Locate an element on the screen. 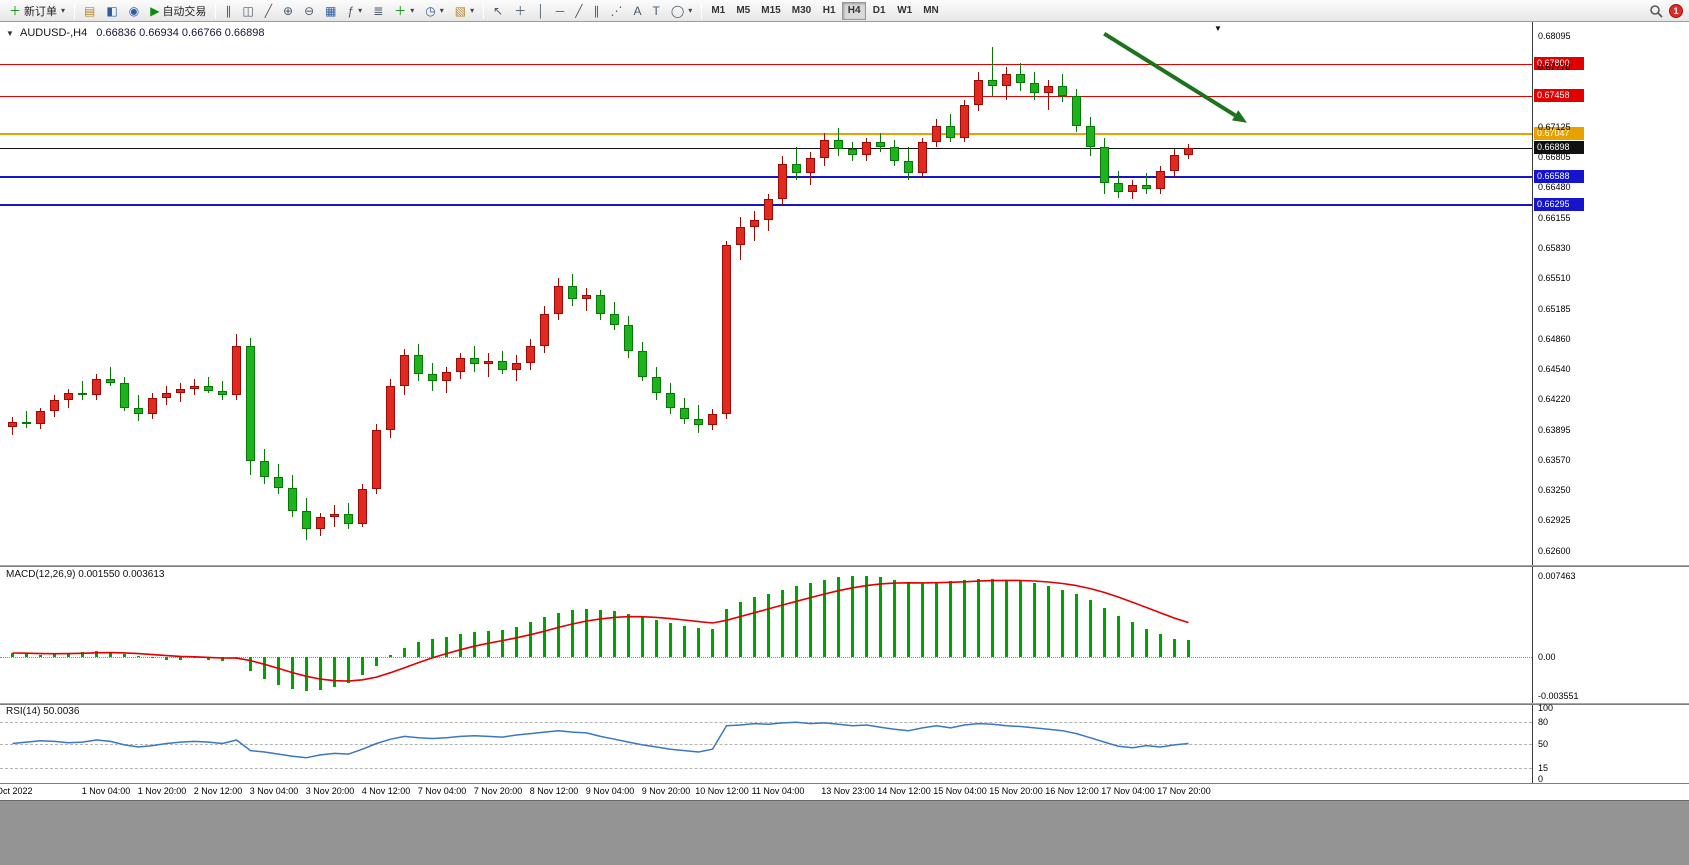 Image resolution: width=1689 pixels, height=865 pixels. cursor-button: ↖ is located at coordinates (498, 10).